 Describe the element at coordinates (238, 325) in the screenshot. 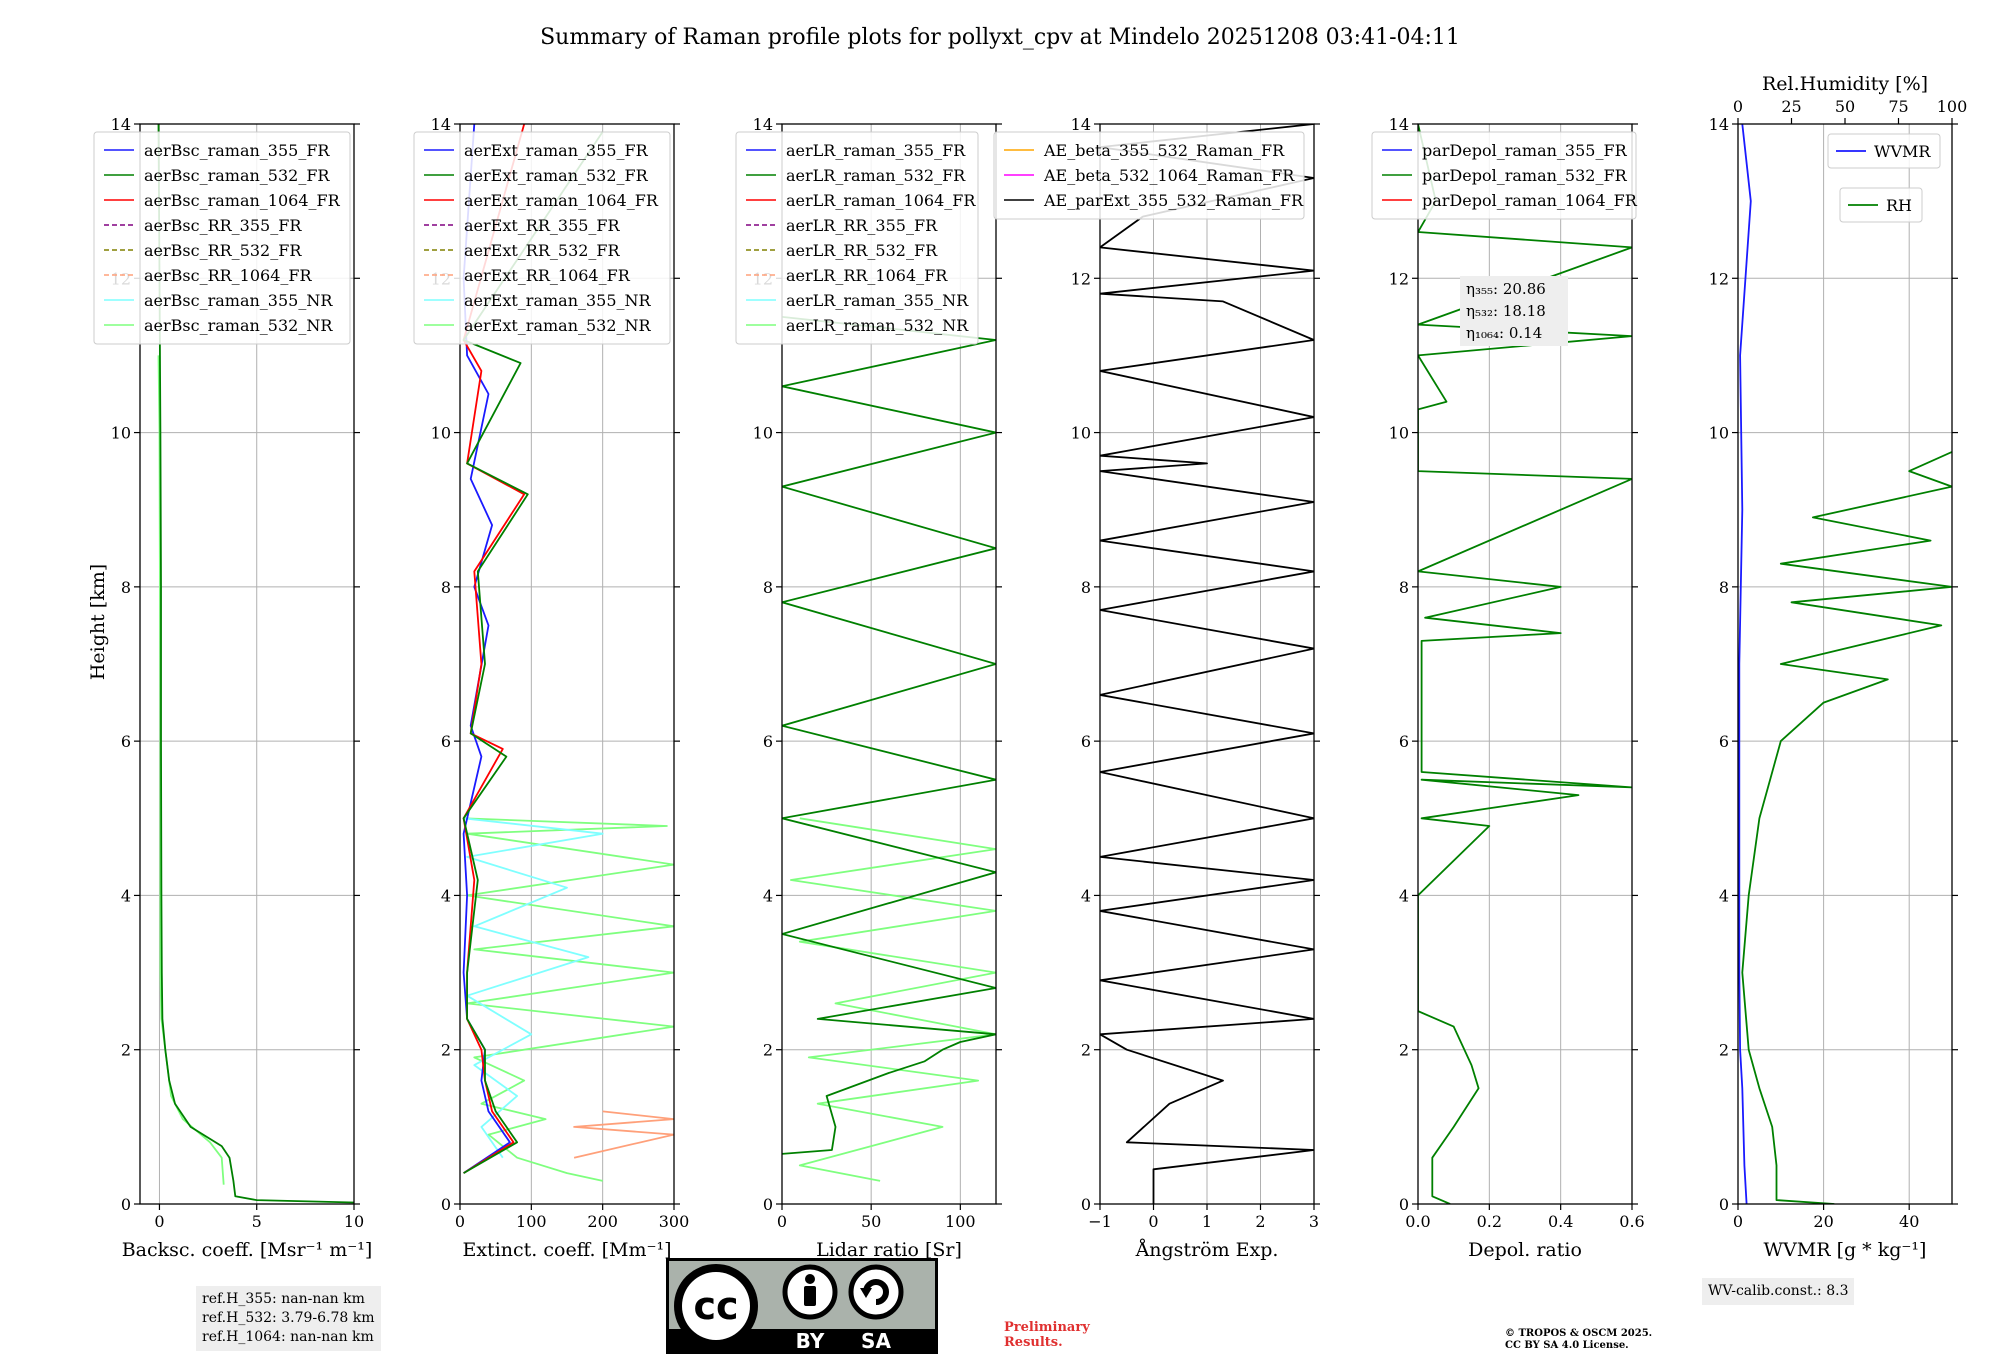

I see `legend-entry: aerBsc_raman_532_NR` at that location.